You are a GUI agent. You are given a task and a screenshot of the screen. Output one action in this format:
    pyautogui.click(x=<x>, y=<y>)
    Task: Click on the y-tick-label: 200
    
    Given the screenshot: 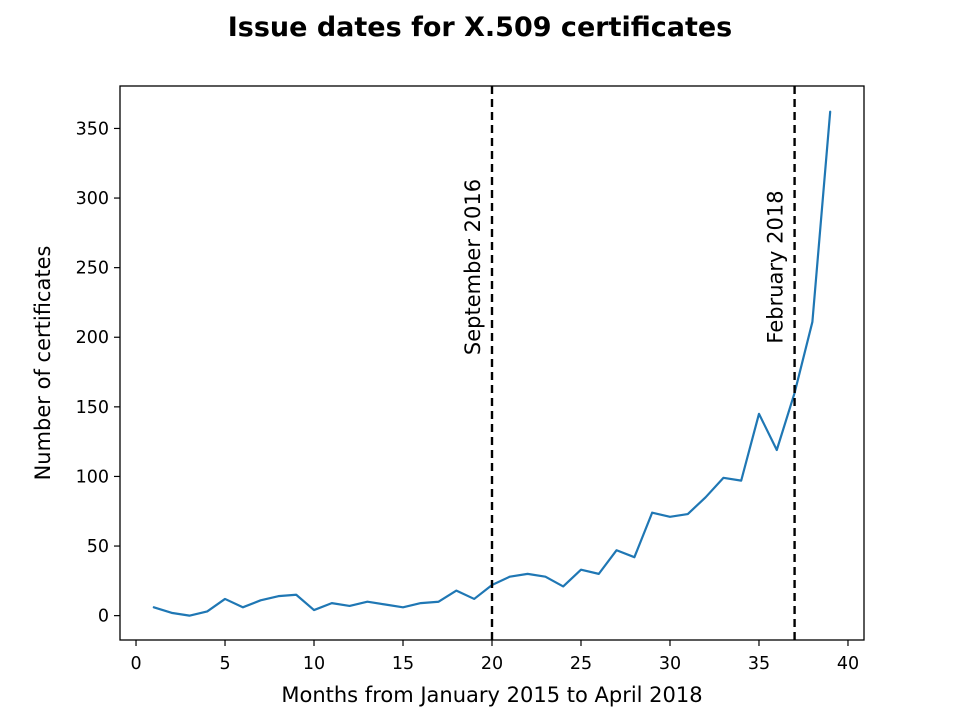 What is the action you would take?
    pyautogui.click(x=92, y=338)
    